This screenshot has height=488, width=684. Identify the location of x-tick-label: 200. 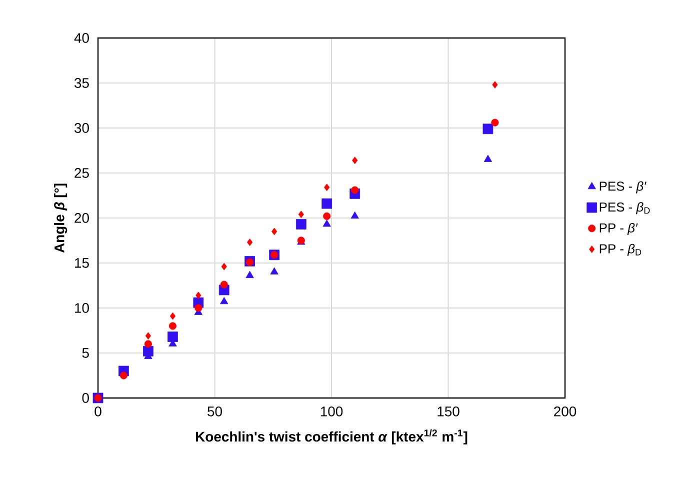
(565, 411).